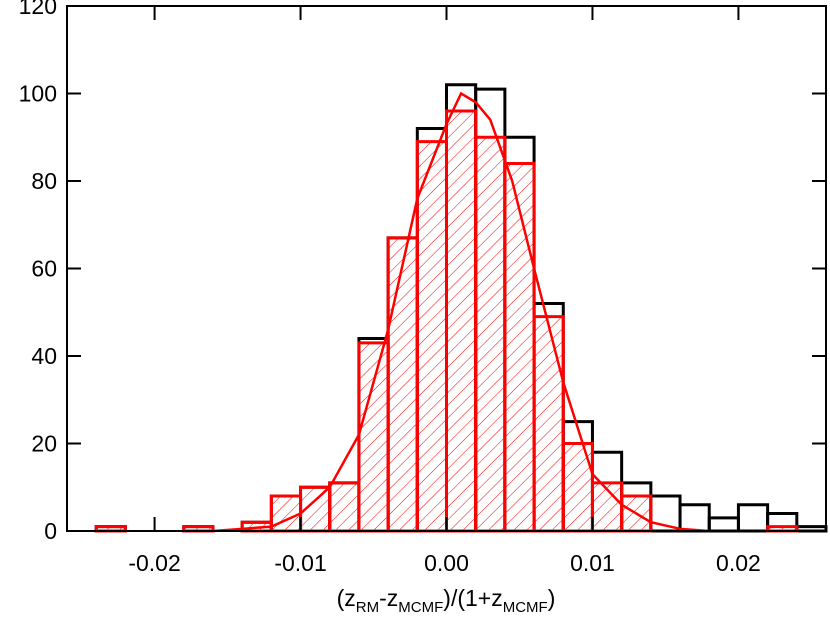 Image resolution: width=830 pixels, height=621 pixels. Describe the element at coordinates (388, 598) in the screenshot. I see `x-label-part: -z` at that location.